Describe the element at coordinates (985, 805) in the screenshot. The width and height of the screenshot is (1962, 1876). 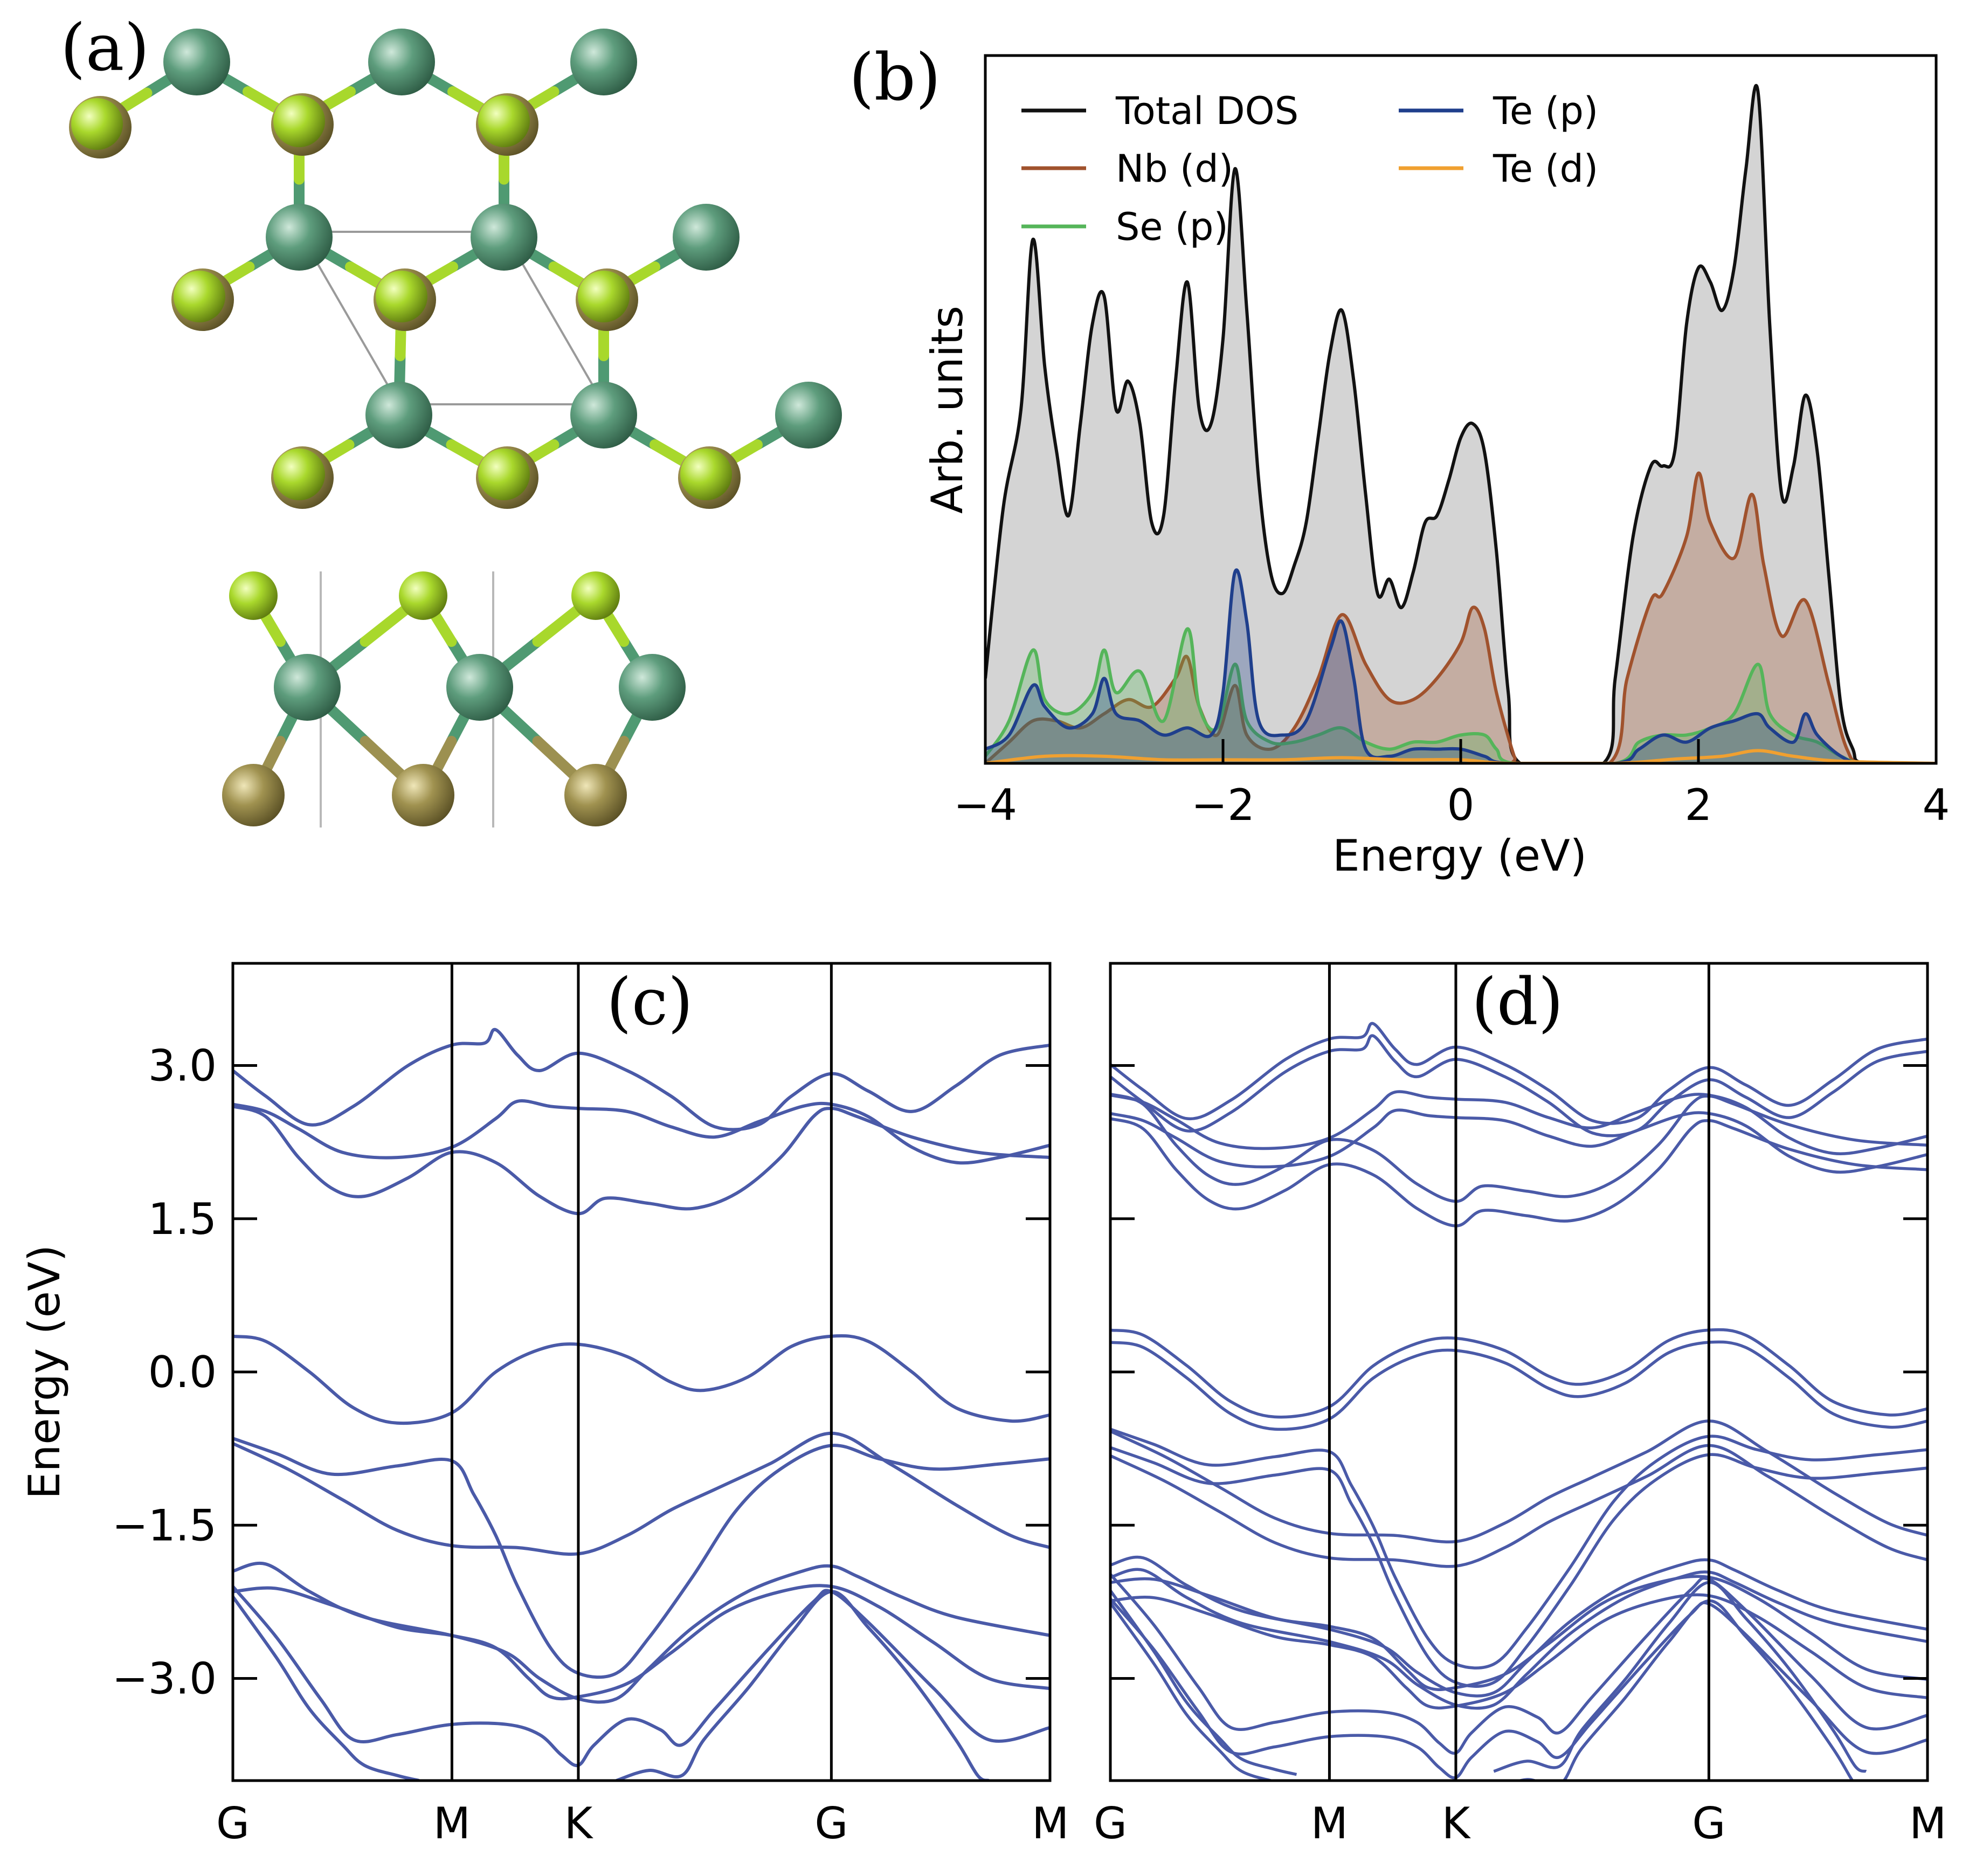
I see `dos-x-tick-label: −4` at that location.